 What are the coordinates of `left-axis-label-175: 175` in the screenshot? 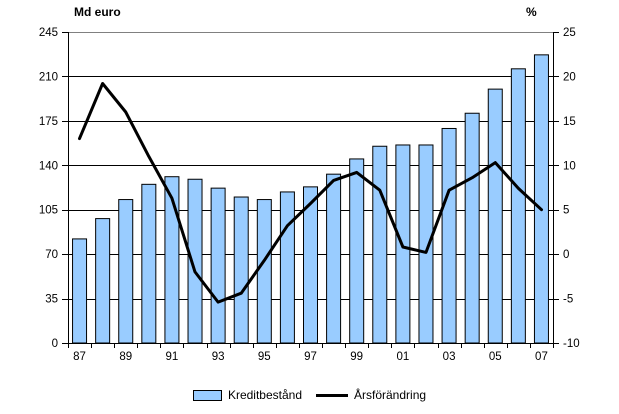 It's located at (48, 122).